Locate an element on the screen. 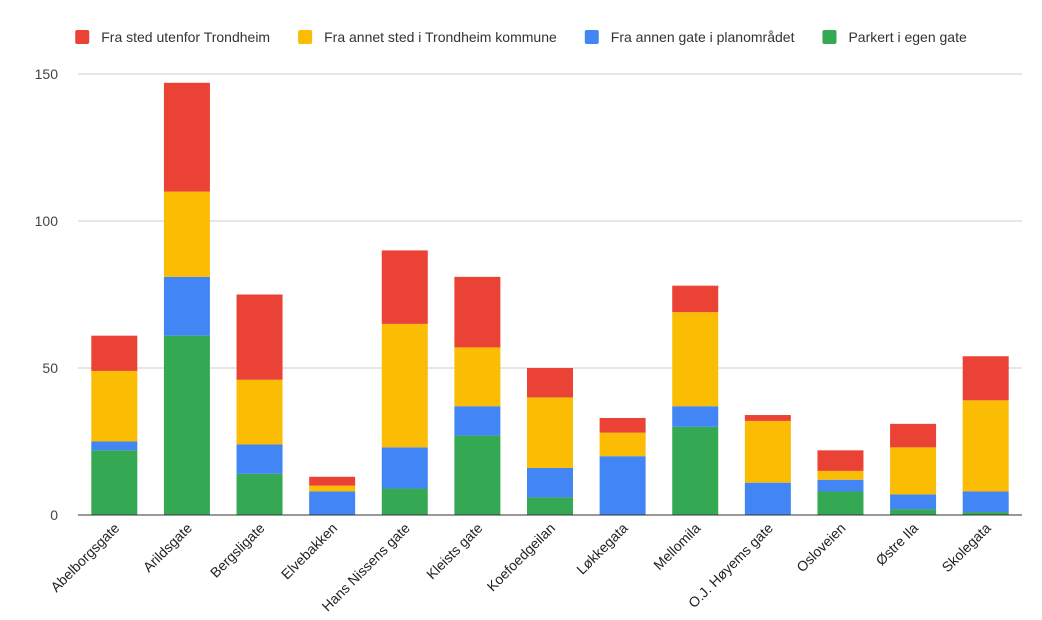  y-tick-label: 150 is located at coordinates (47, 74).